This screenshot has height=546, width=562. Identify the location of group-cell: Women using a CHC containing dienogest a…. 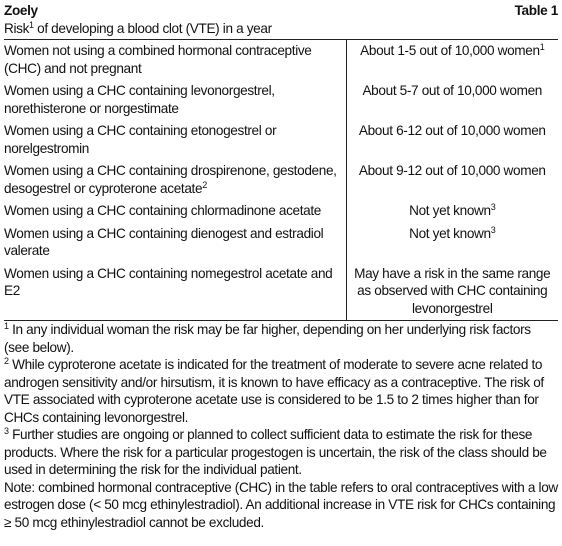
(175, 243).